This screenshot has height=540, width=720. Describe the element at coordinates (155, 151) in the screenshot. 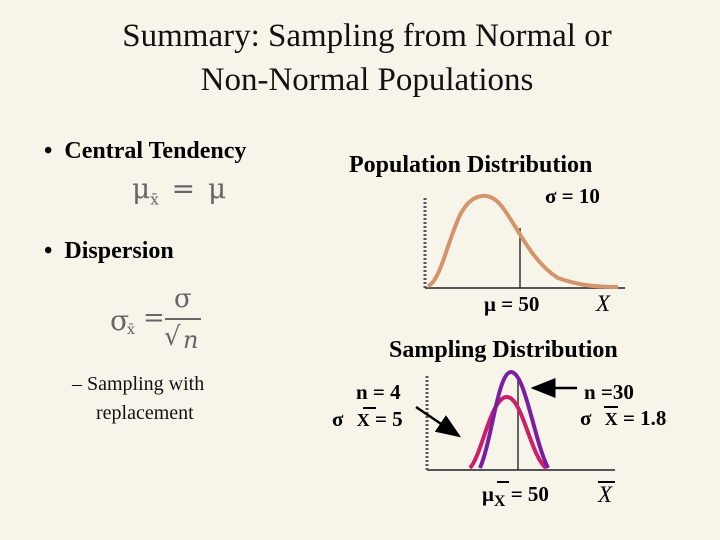

I see `bullet-central-label: Central Tendency` at that location.